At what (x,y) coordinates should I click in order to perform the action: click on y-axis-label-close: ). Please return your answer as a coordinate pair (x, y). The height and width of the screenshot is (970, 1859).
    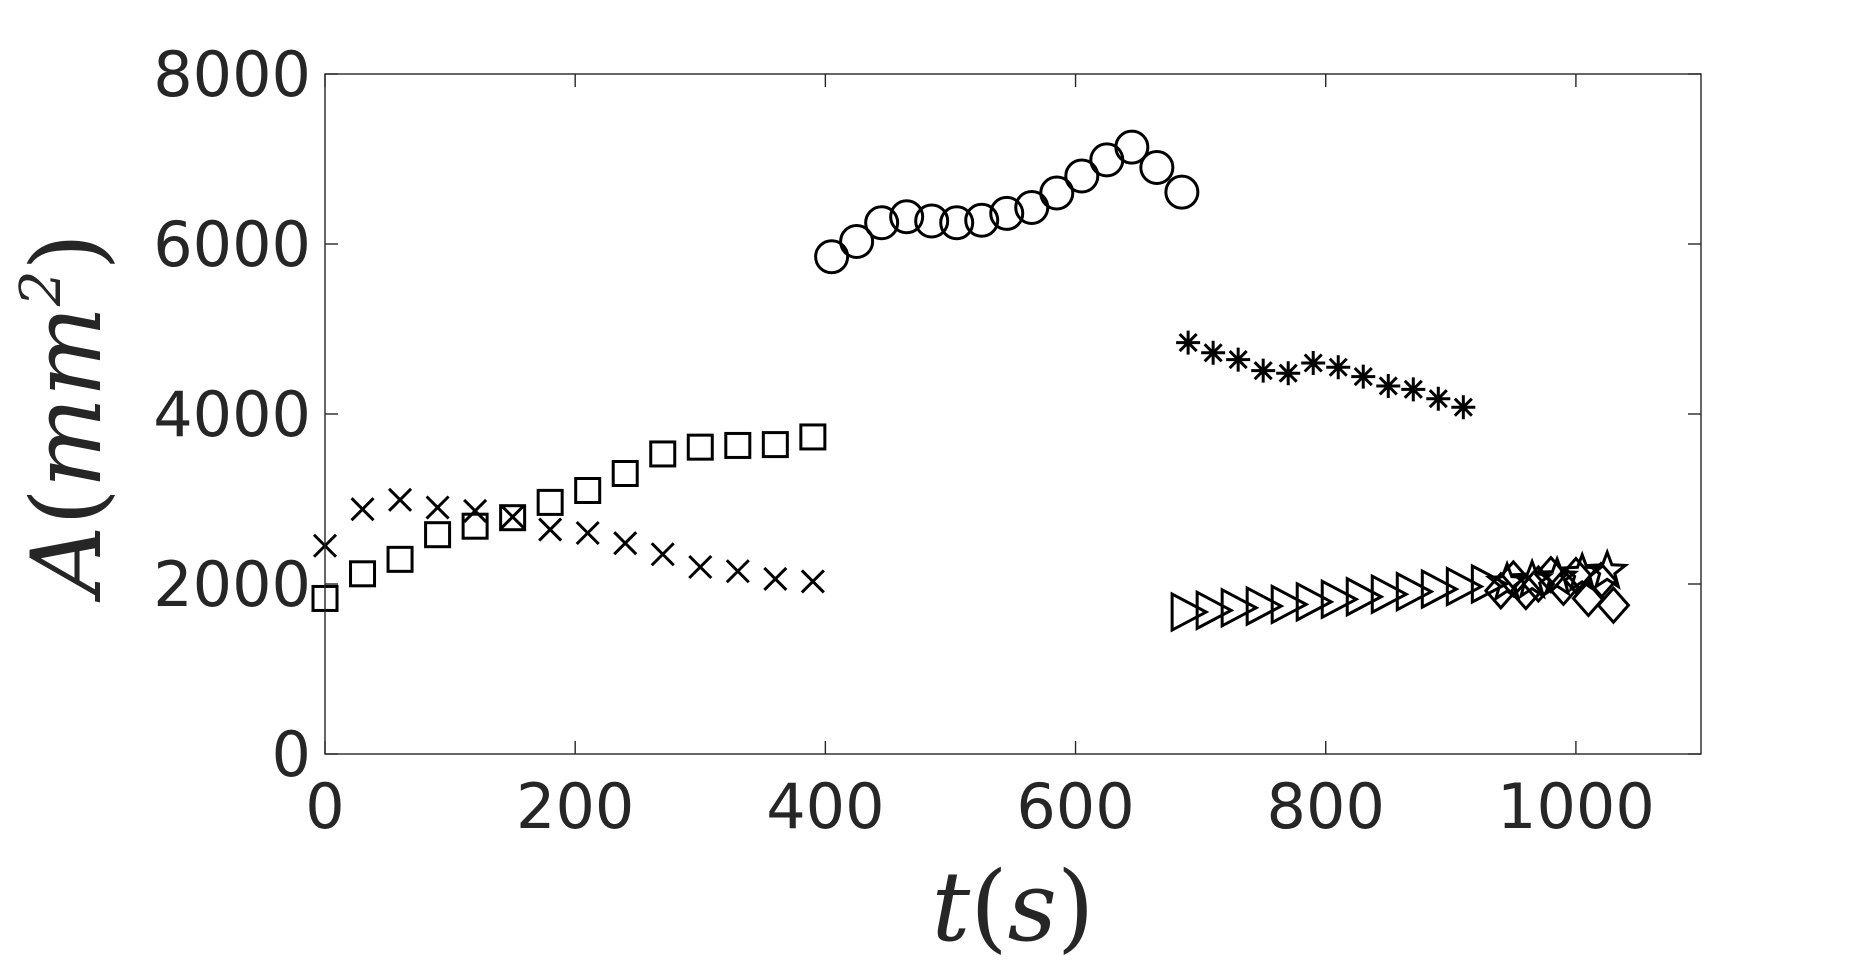
    Looking at the image, I should click on (67, 251).